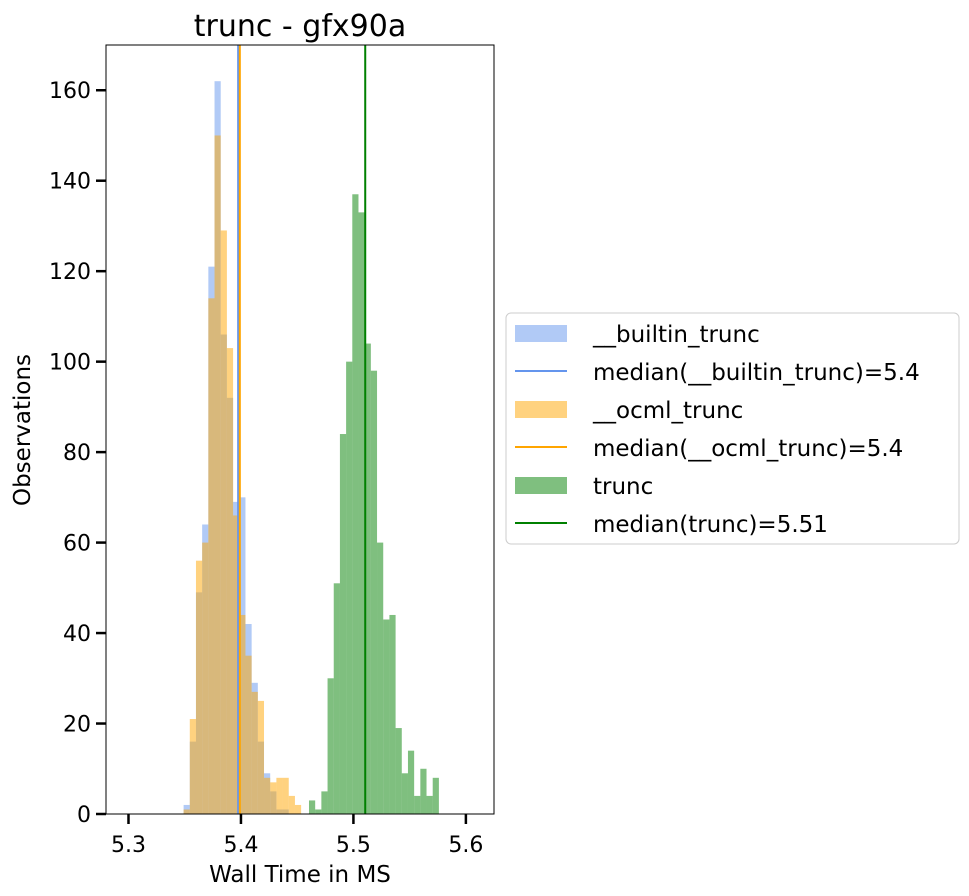 The image size is (969, 896). What do you see at coordinates (70, 182) in the screenshot?
I see `y-tick-label-7: 140` at bounding box center [70, 182].